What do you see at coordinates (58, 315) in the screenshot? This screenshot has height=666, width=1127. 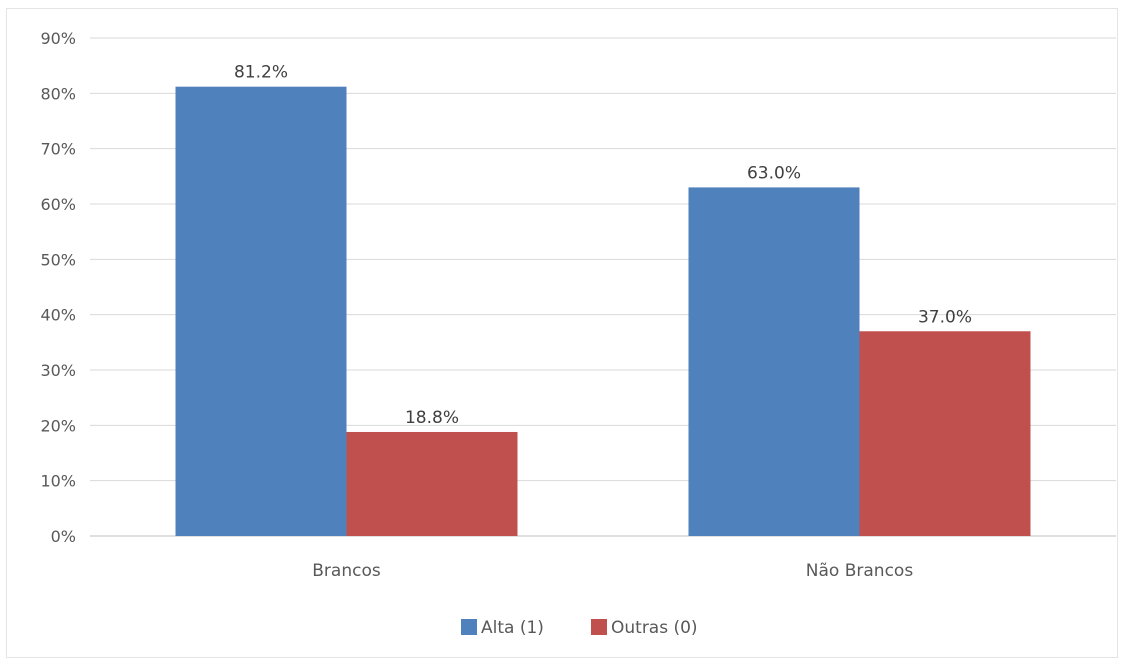 I see `y-tick-label: 40%` at bounding box center [58, 315].